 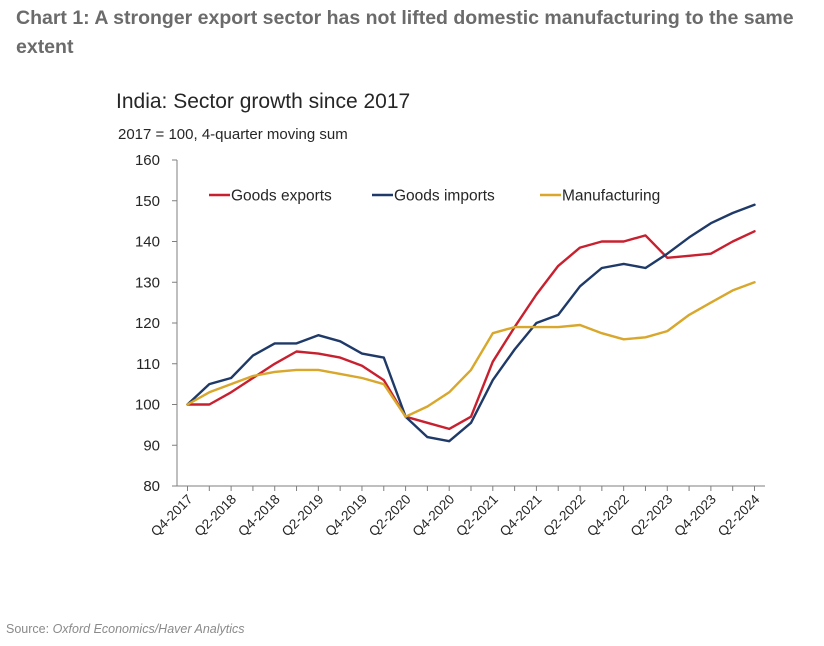 What do you see at coordinates (172, 516) in the screenshot?
I see `x-tick-label: Q4-2017` at bounding box center [172, 516].